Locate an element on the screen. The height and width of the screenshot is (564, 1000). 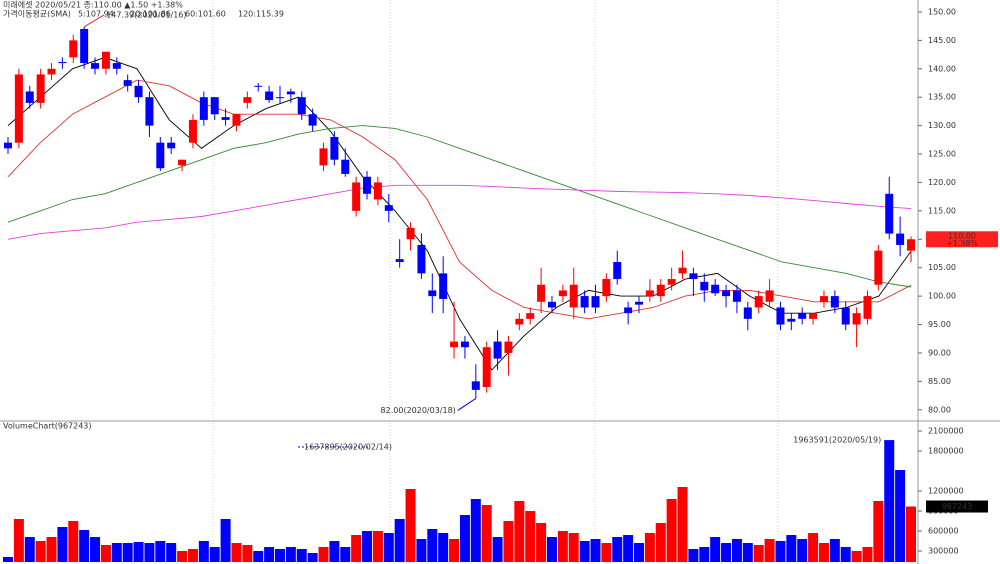
annotation: 1963591(2020/05/19) is located at coordinates (837, 440).